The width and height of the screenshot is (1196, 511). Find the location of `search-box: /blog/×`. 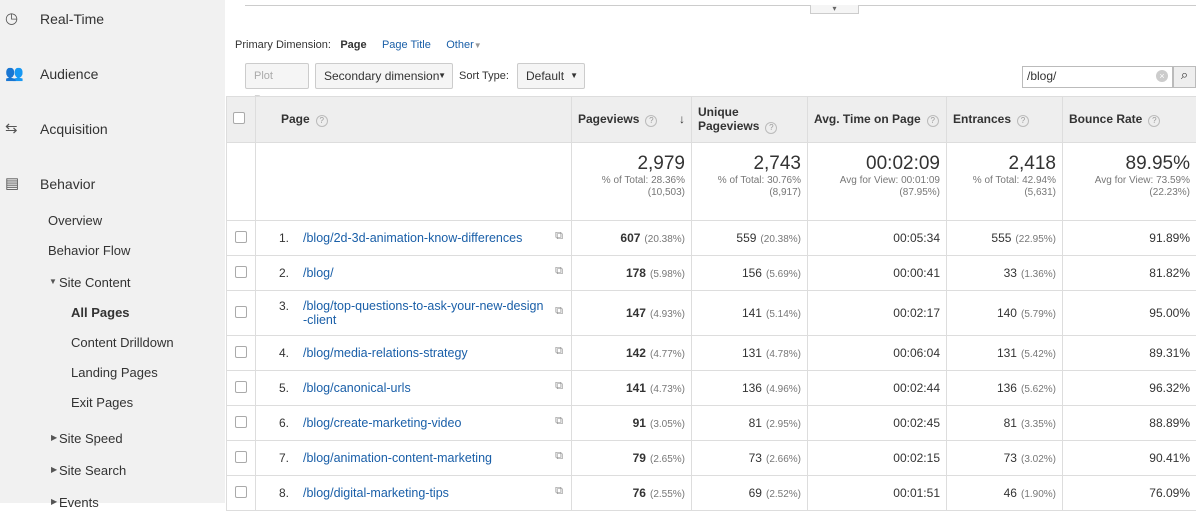

search-box: /blog/× is located at coordinates (1097, 77).